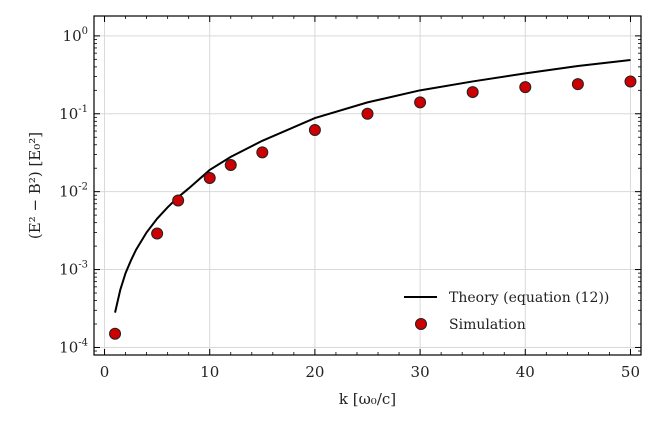 The width and height of the screenshot is (664, 426). What do you see at coordinates (421, 324) in the screenshot?
I see `legend-simulation-swatch` at bounding box center [421, 324].